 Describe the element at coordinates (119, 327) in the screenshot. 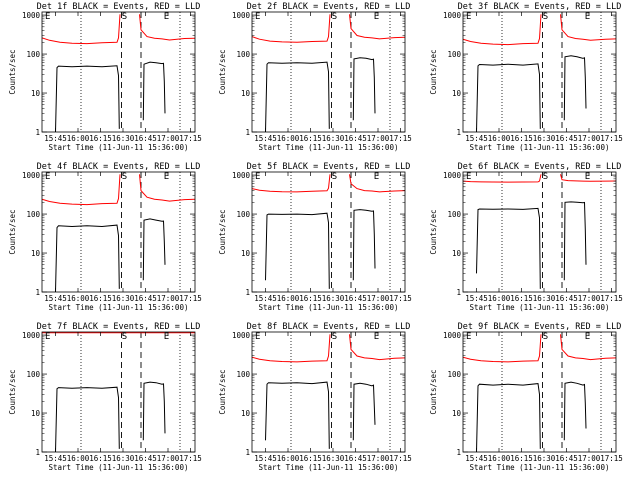

I see `panel-title: Det 7f BLACK = Events, RED = LLD` at that location.